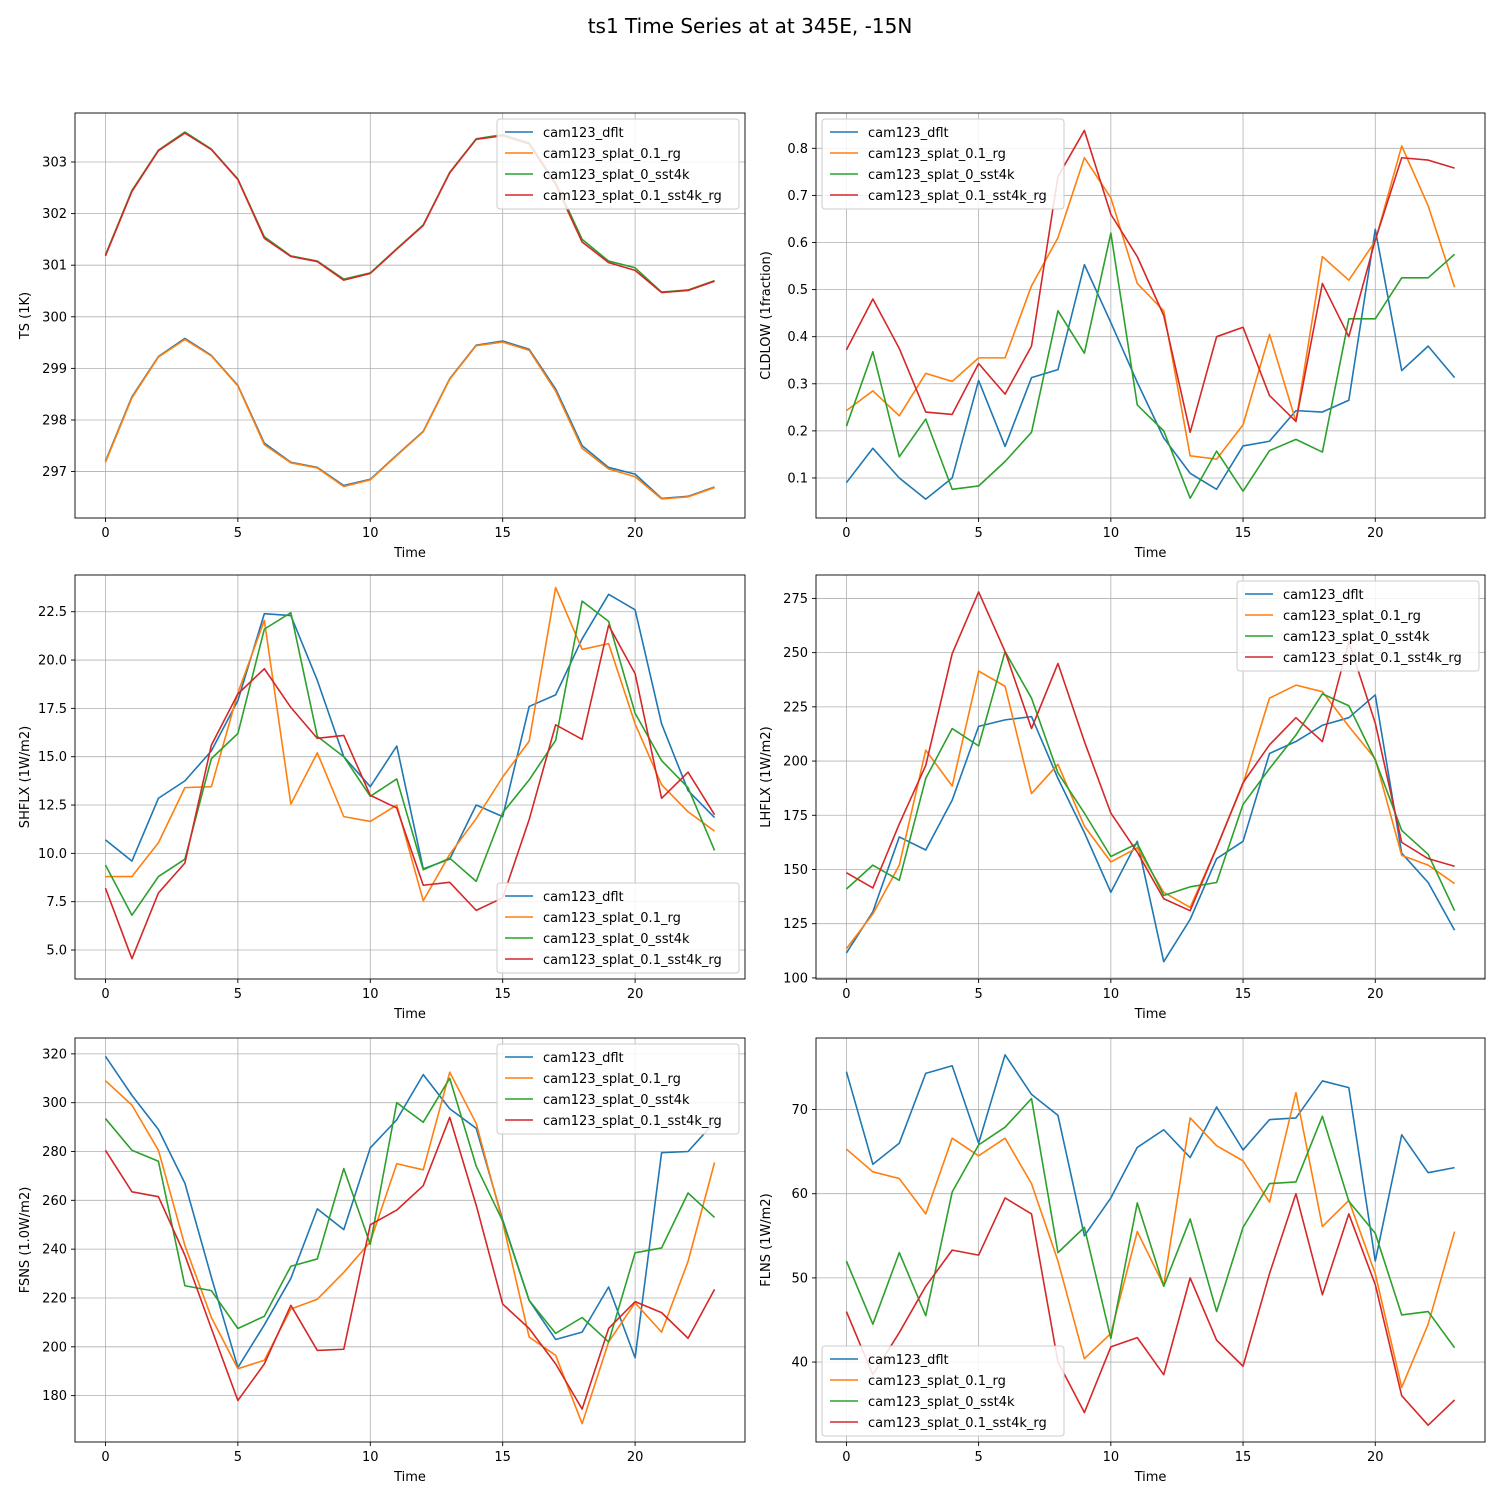  Describe the element at coordinates (54, 1298) in the screenshot. I see `y-tick-label: 220` at that location.